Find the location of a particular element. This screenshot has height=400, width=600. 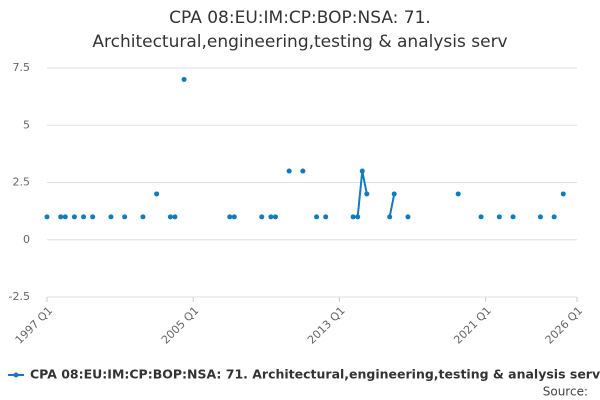

y-tick-label: 7.5 is located at coordinates (22, 67).